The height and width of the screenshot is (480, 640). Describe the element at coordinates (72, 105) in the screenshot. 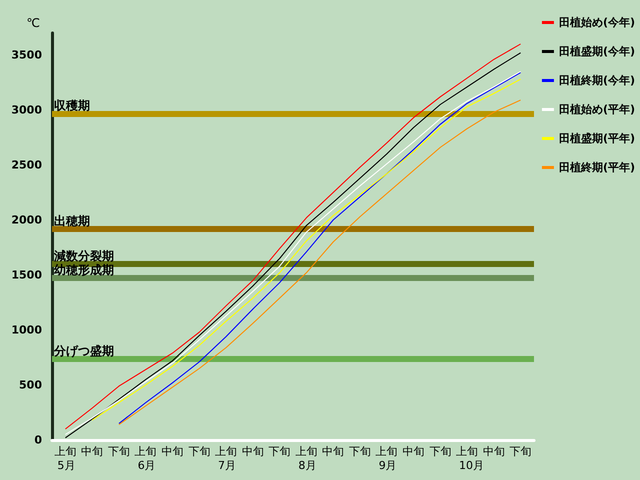

I see `ref-line-label: 収穫期` at that location.